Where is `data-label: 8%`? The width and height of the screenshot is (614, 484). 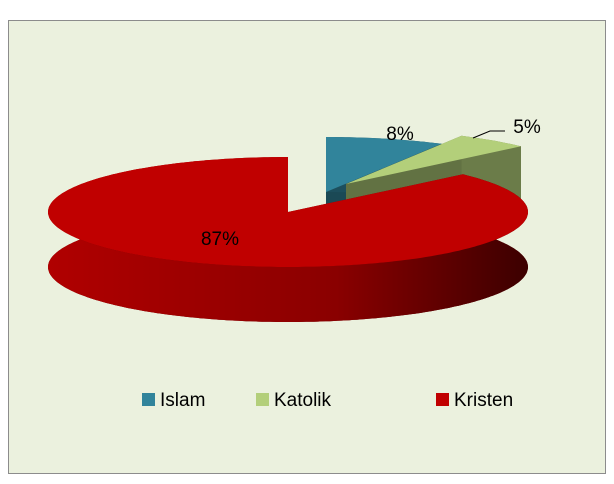
data-label: 8% is located at coordinates (400, 134).